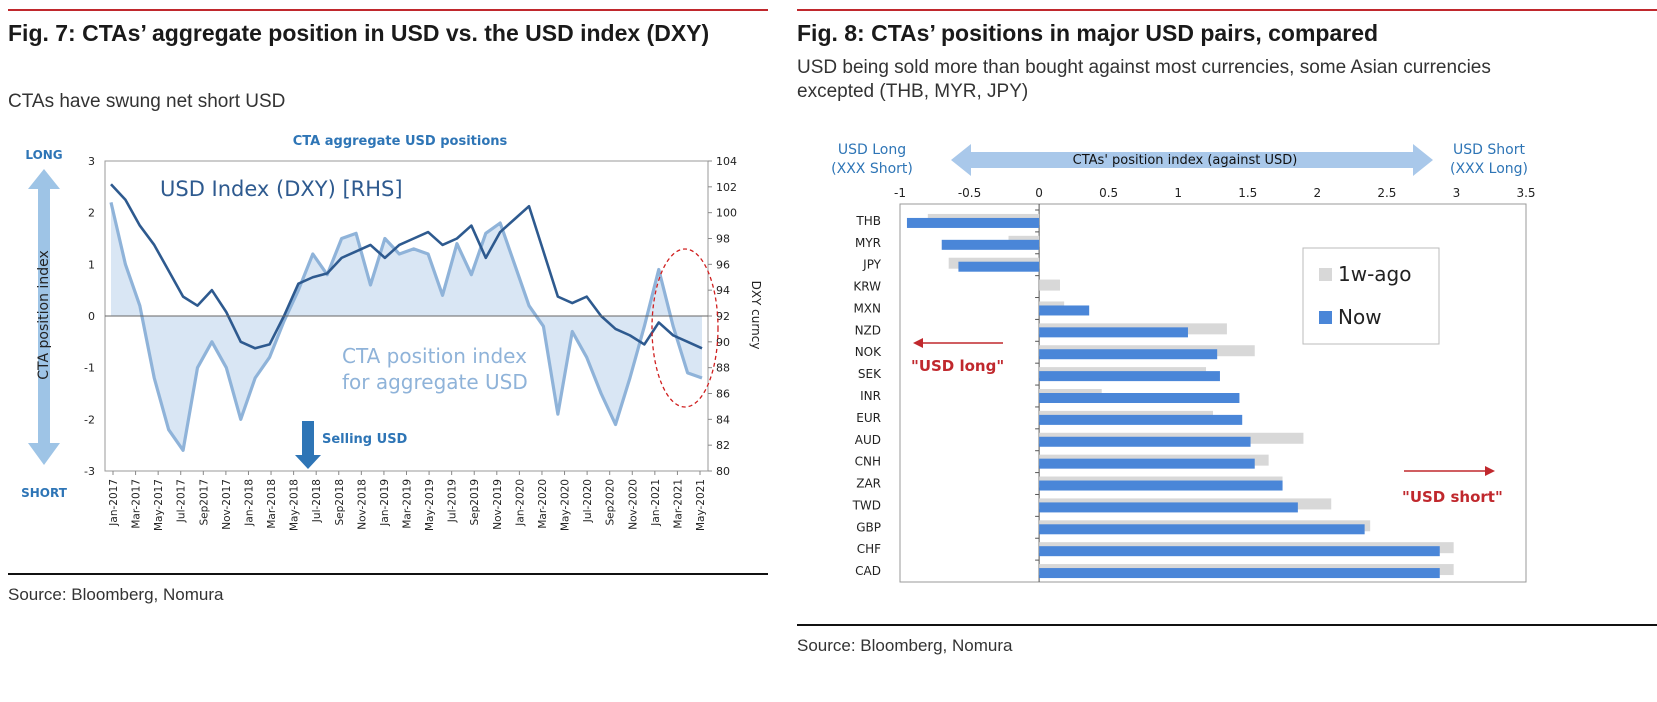 This screenshot has width=1657, height=702. Describe the element at coordinates (872, 265) in the screenshot. I see `fig8-category-label: JPY` at that location.